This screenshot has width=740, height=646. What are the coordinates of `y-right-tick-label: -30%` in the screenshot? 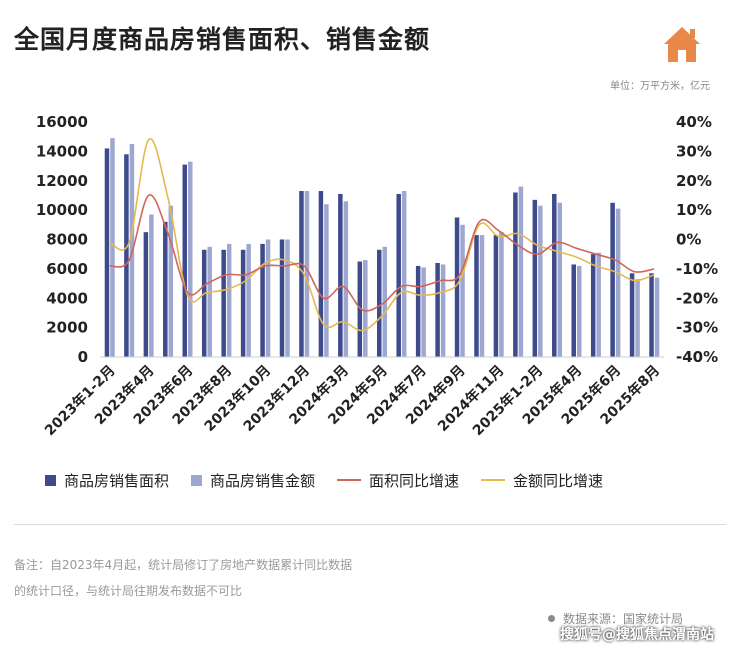 It's located at (697, 328).